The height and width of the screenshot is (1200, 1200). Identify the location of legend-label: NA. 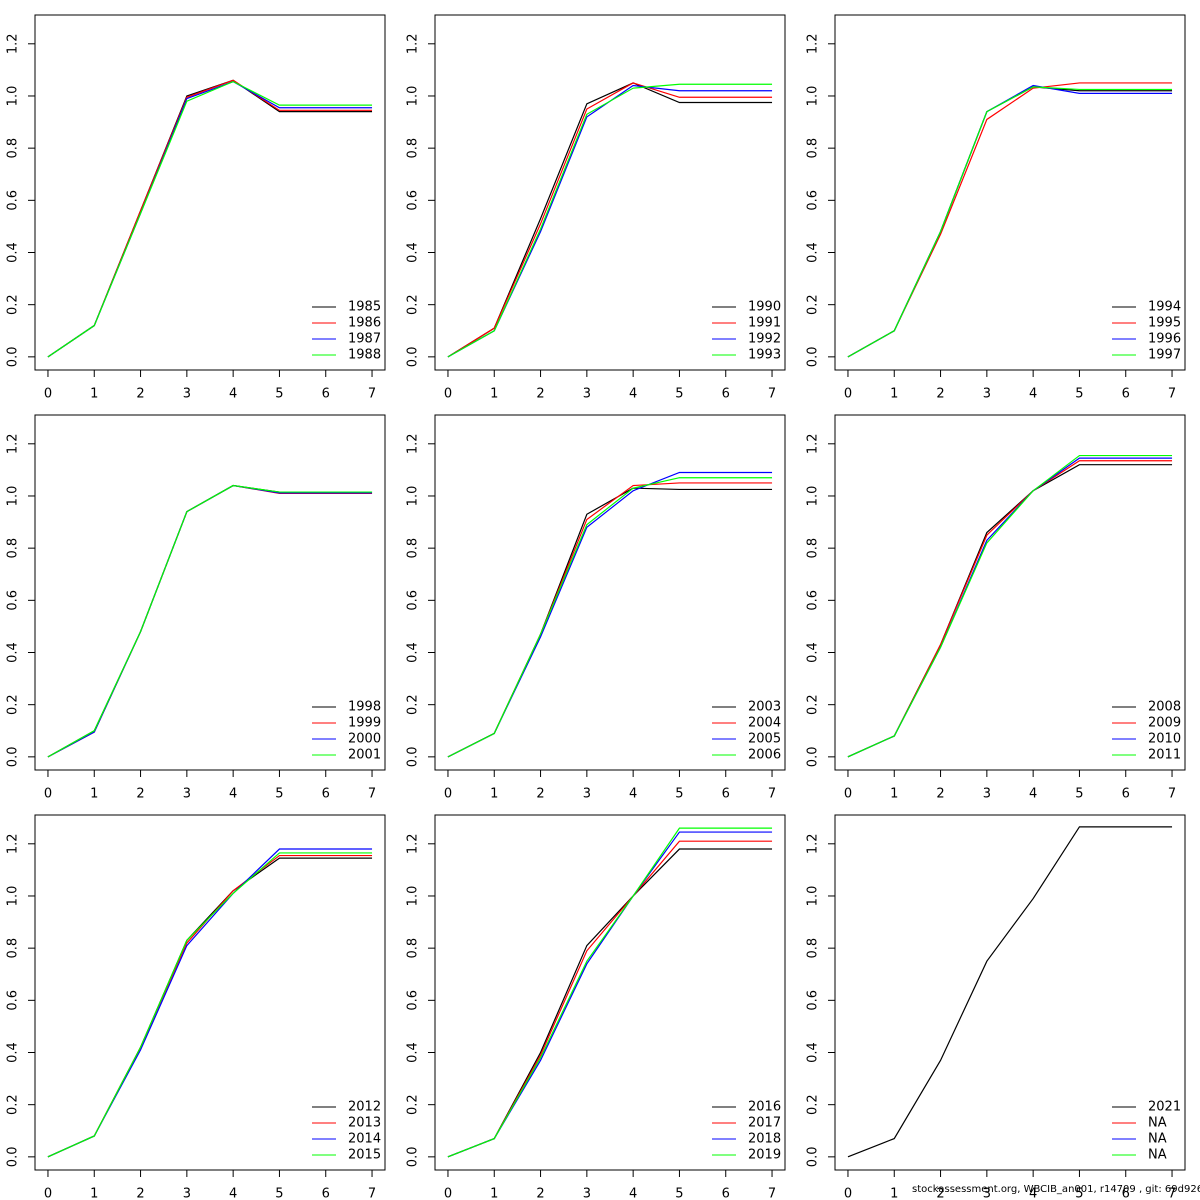
(1157, 1139).